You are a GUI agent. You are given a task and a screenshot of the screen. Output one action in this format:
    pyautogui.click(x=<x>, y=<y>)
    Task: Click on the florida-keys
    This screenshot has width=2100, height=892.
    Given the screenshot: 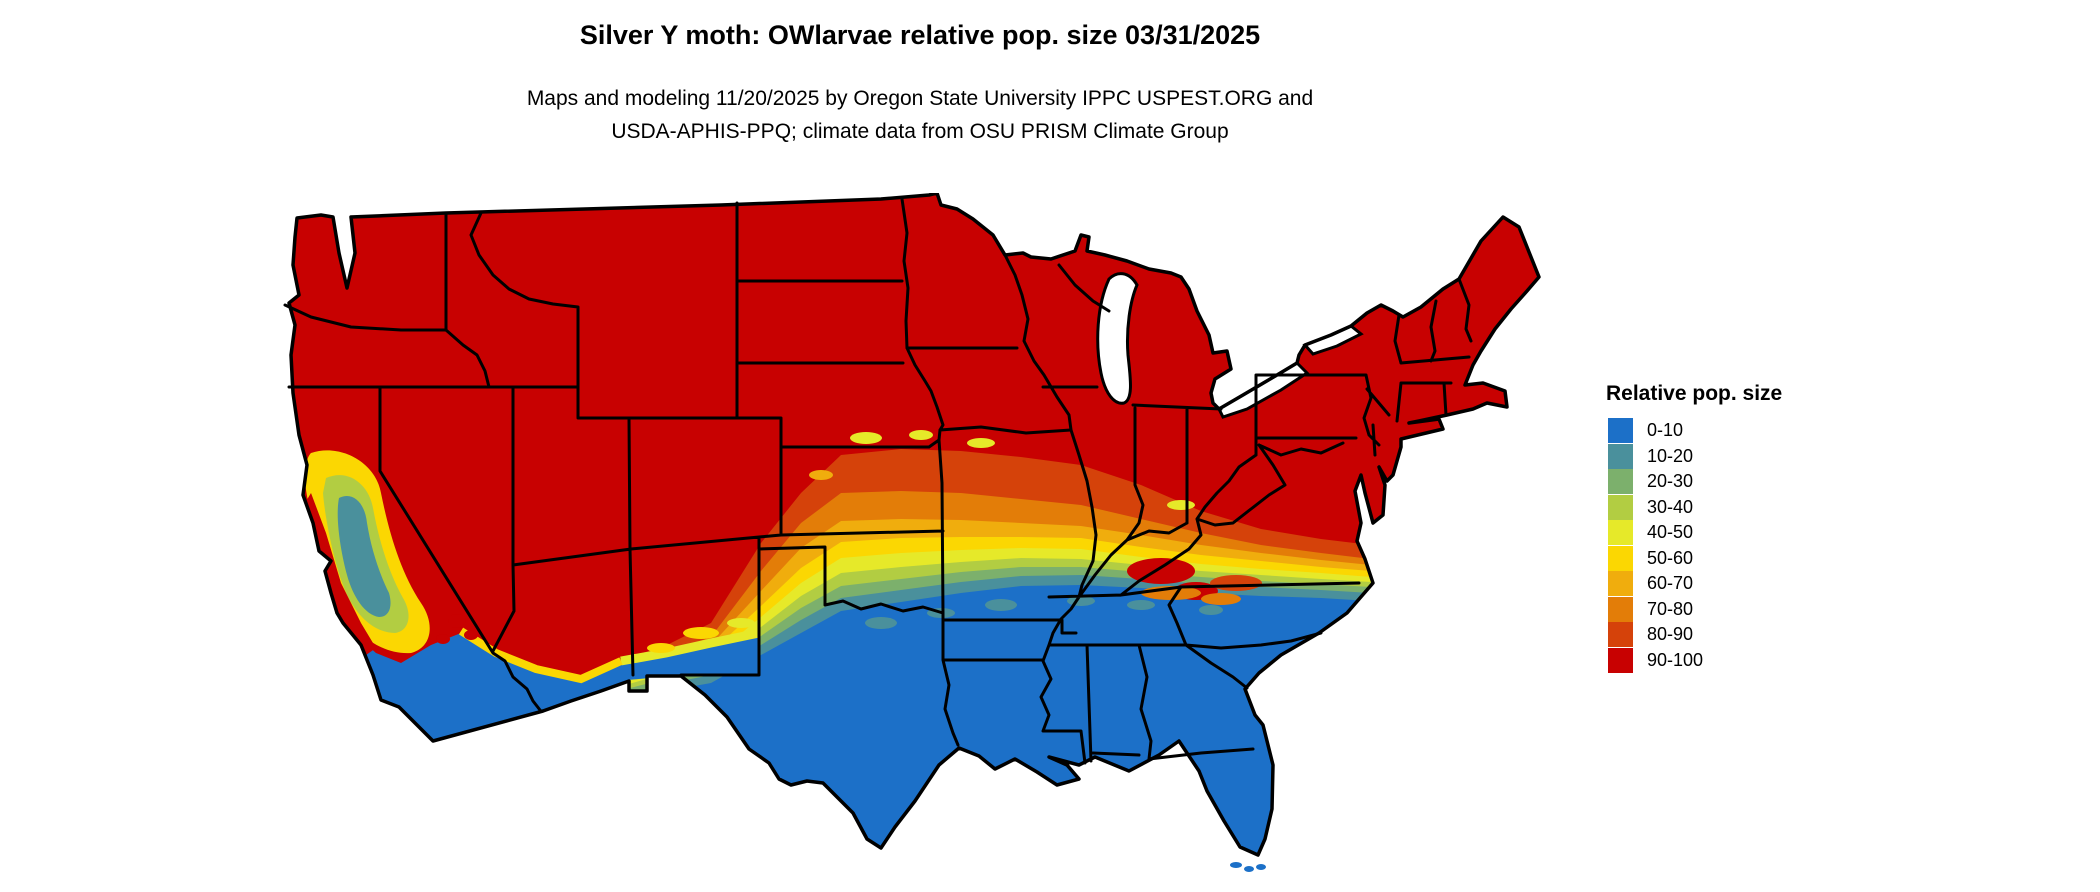 What is the action you would take?
    pyautogui.click(x=1248, y=867)
    